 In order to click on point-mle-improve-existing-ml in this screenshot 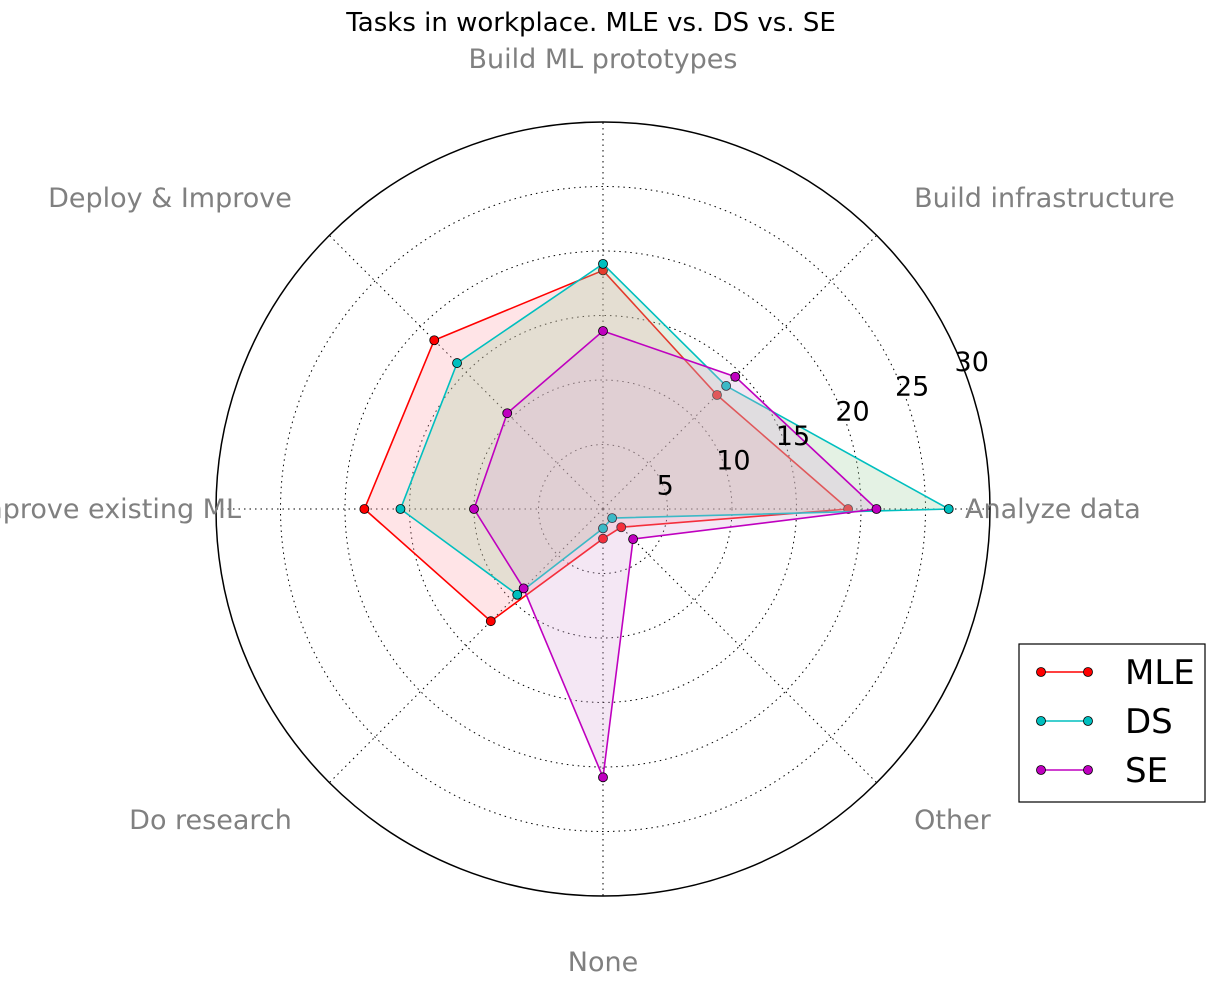, I will do `click(364, 509)`.